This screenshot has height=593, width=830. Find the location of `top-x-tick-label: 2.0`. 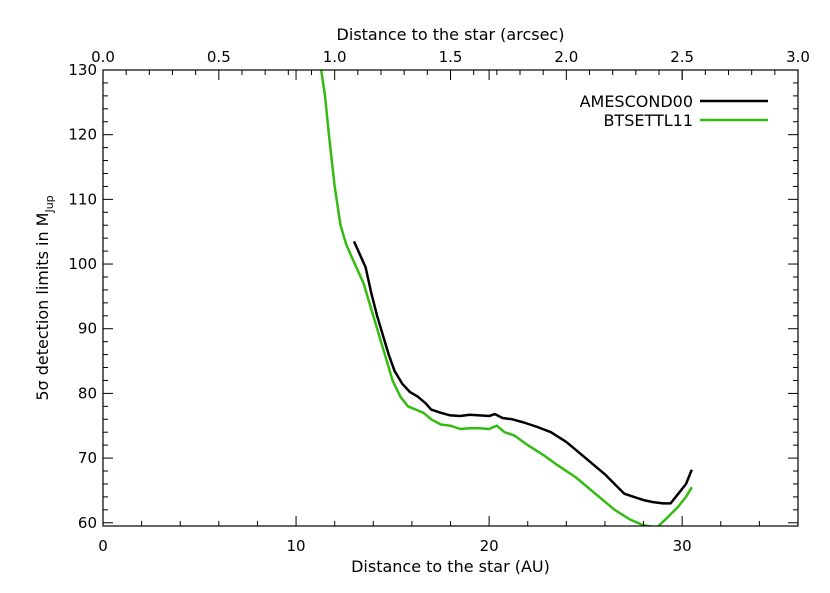

top-x-tick-label: 2.0 is located at coordinates (566, 57).